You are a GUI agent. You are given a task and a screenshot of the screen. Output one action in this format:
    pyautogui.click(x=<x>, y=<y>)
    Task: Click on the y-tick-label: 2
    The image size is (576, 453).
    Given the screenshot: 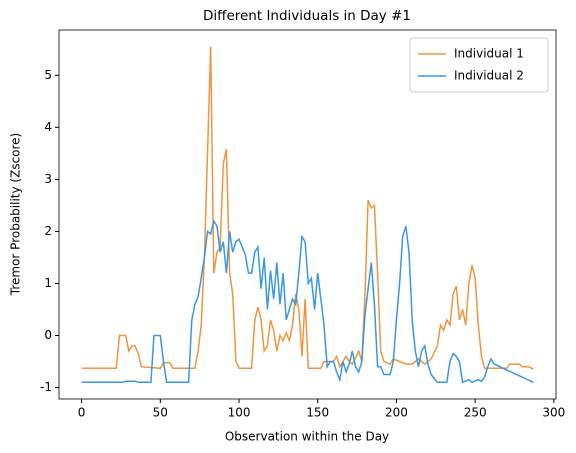 What is the action you would take?
    pyautogui.click(x=48, y=231)
    